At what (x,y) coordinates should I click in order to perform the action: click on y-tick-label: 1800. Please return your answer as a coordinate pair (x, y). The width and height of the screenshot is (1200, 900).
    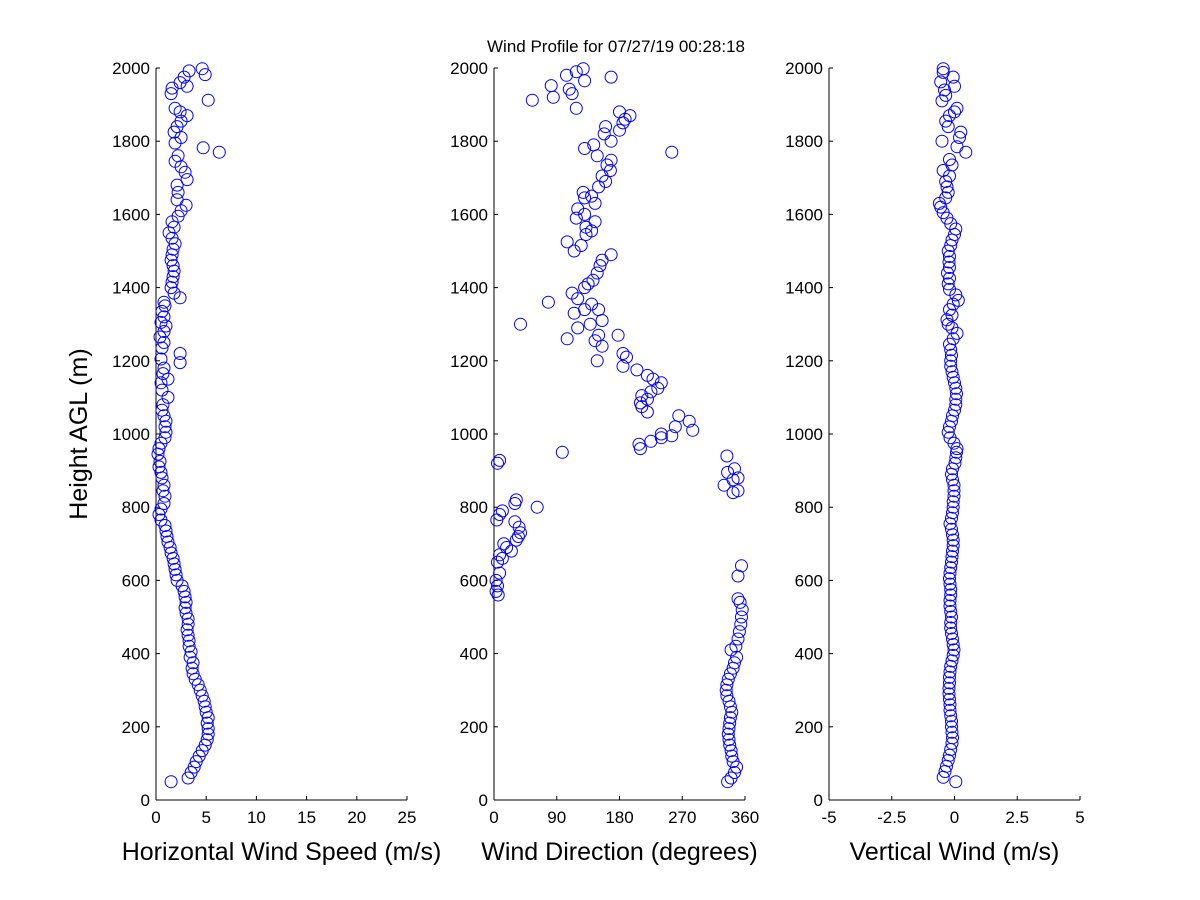
    Looking at the image, I should click on (131, 141).